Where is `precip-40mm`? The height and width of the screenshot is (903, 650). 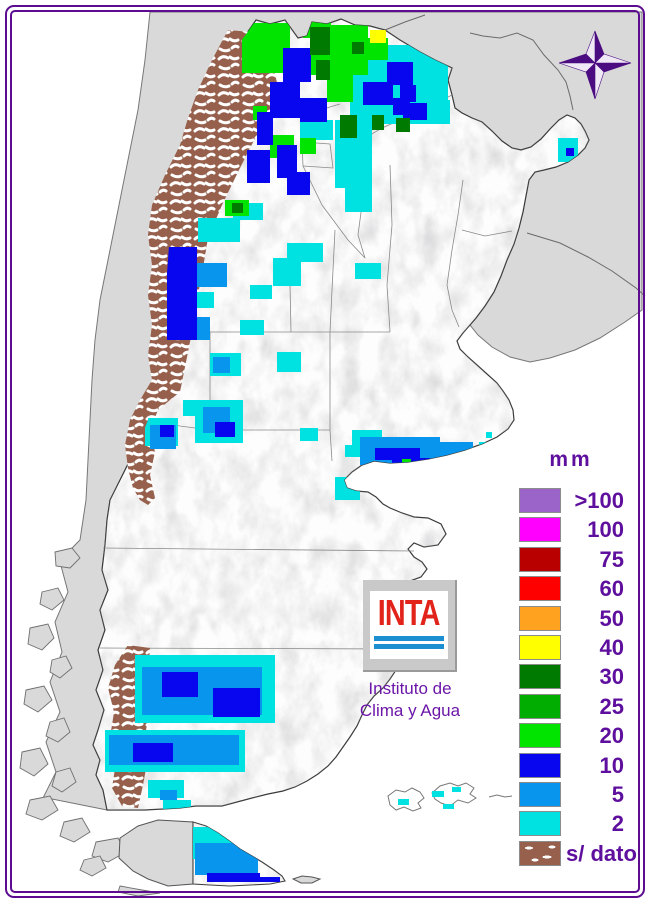
precip-40mm is located at coordinates (378, 36).